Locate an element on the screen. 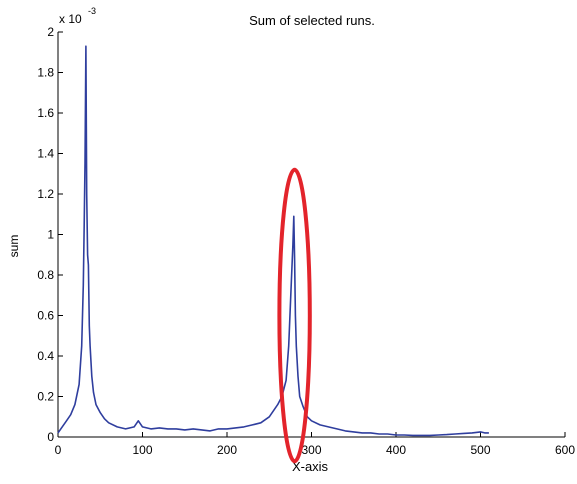  y-tick-label: 1.8 is located at coordinates (45, 73).